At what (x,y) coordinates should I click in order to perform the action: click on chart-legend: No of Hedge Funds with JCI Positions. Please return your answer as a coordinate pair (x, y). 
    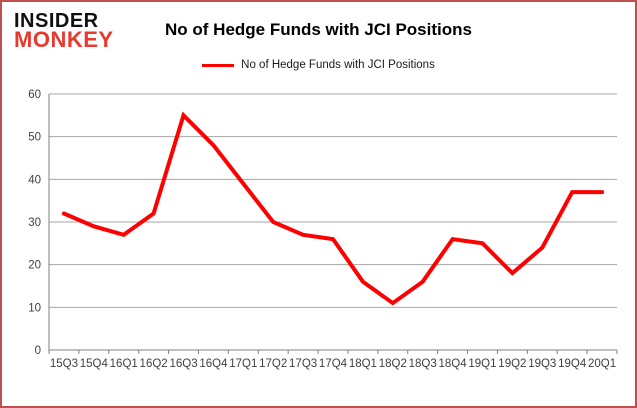
    Looking at the image, I should click on (318, 65).